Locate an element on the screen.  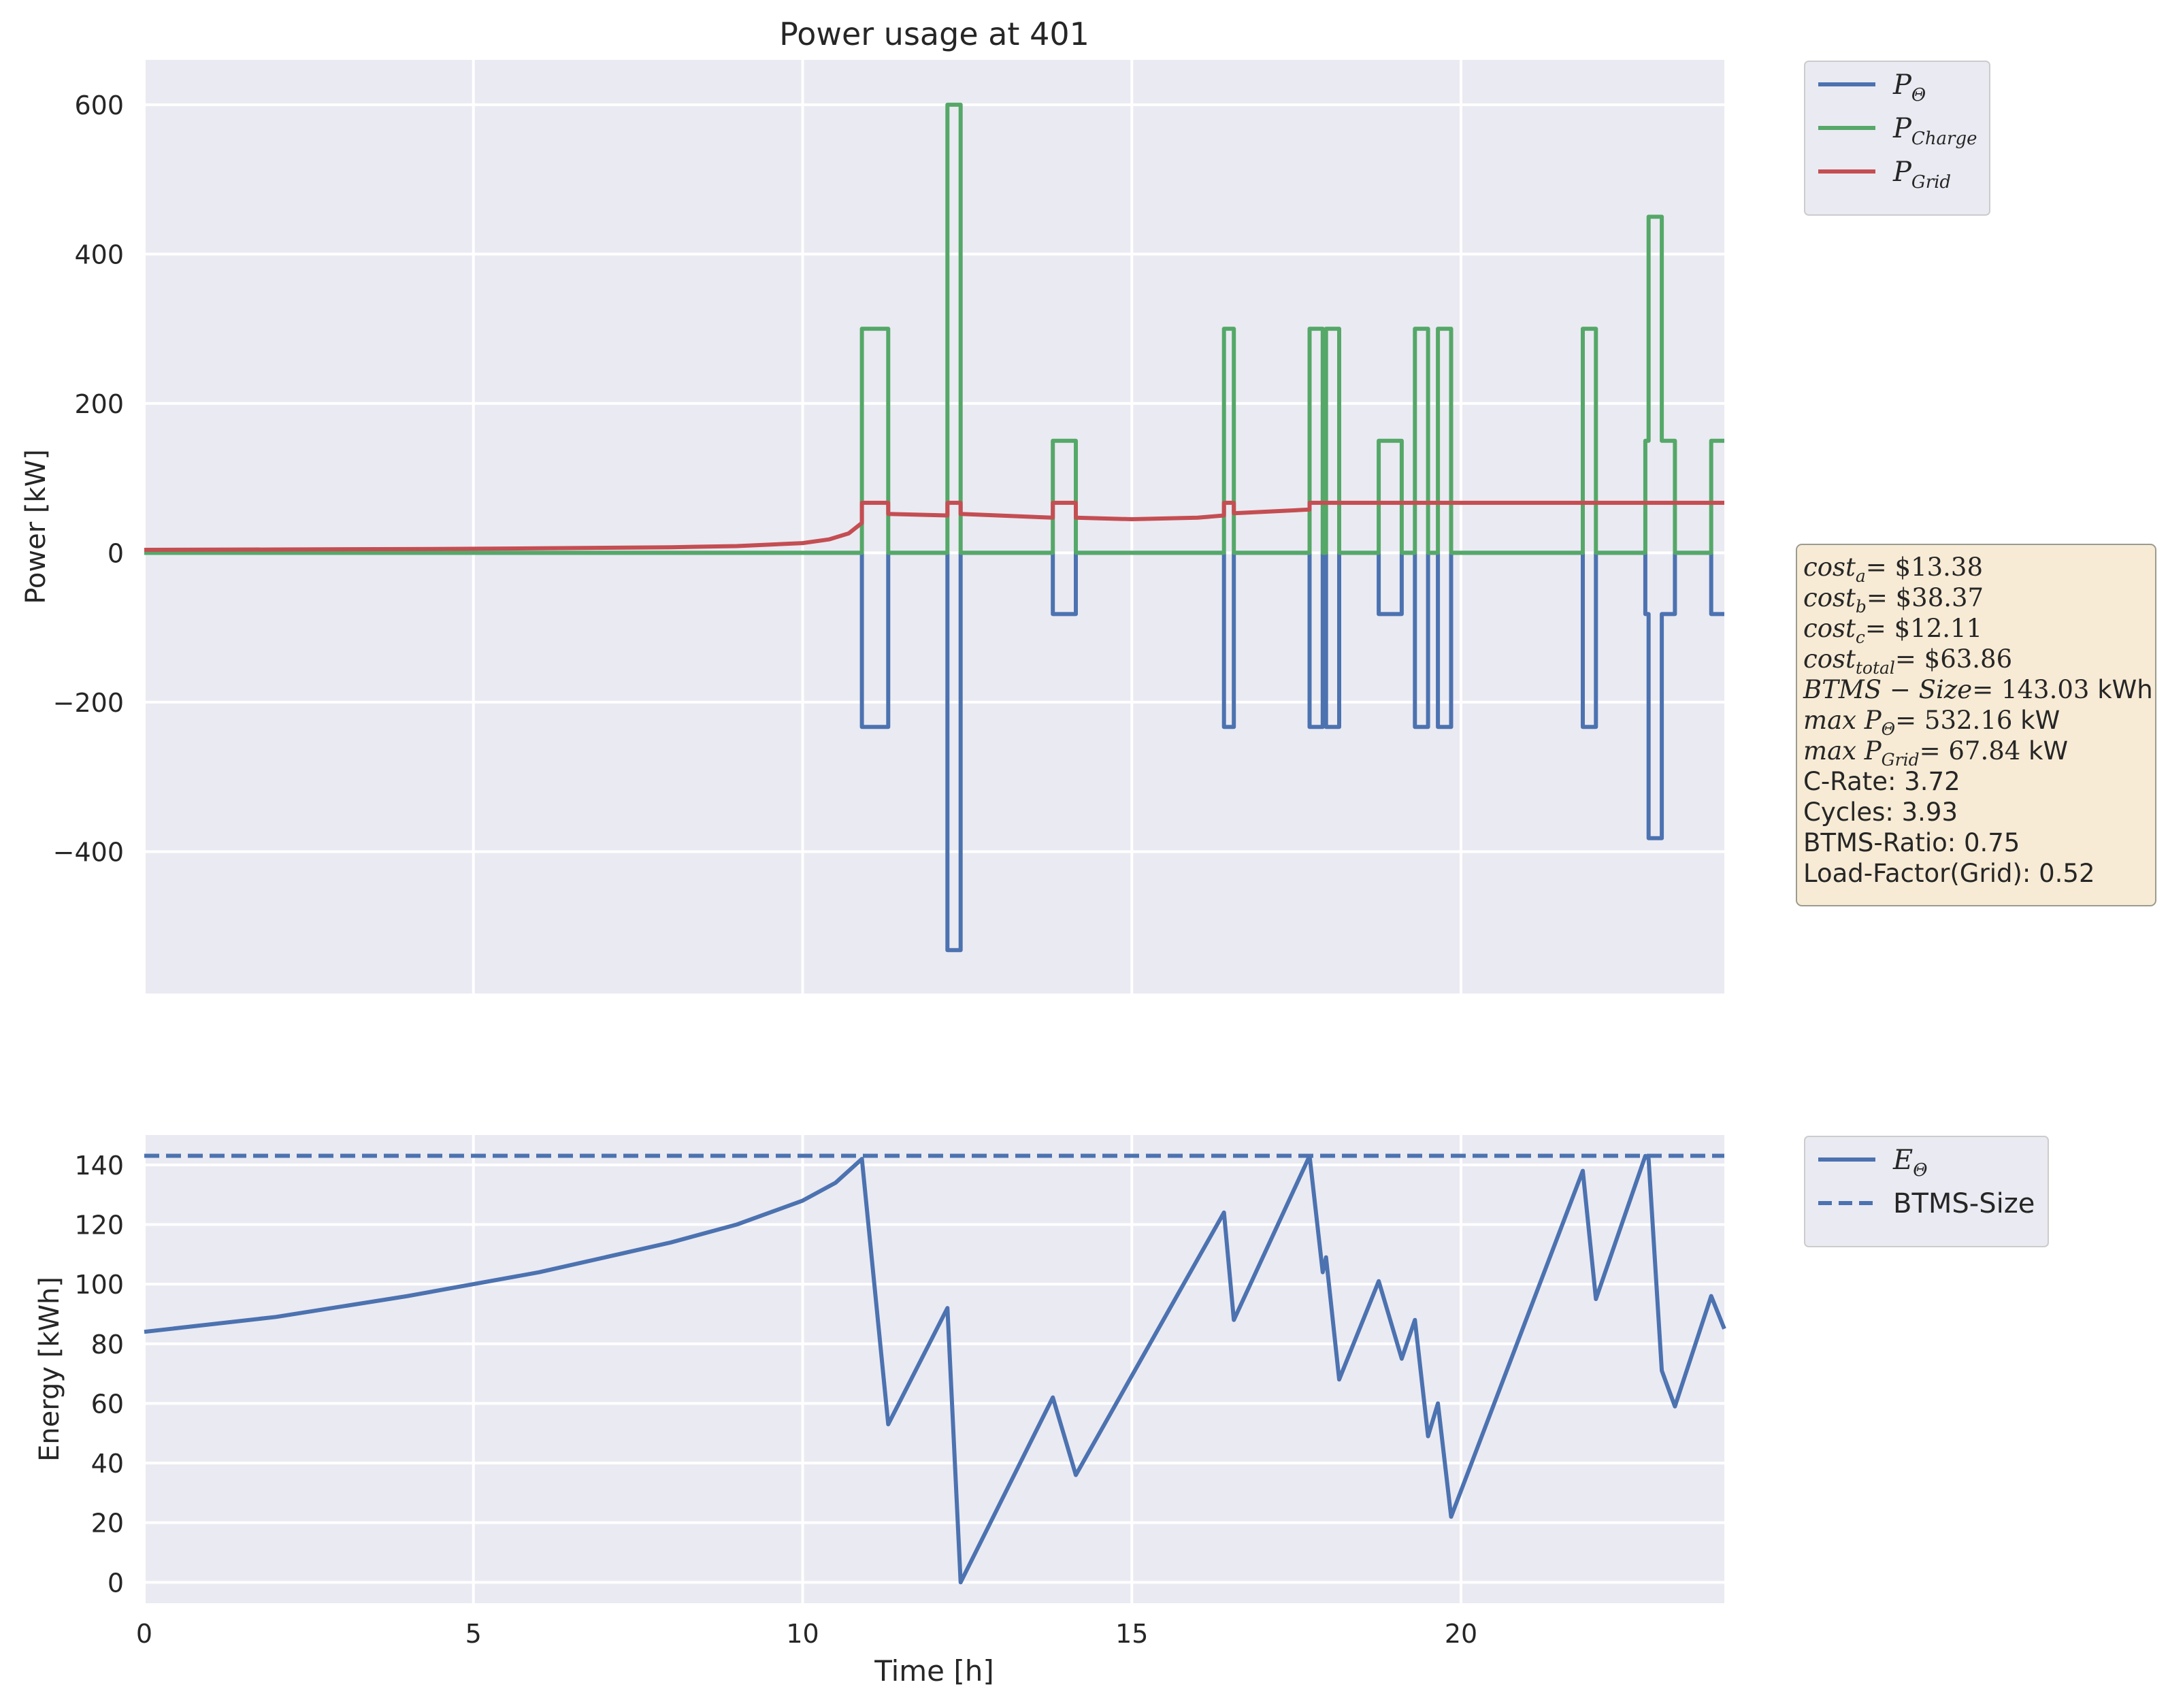
energy-x-tick-labels: 0 5 10 15 20 is located at coordinates (806, 1634).